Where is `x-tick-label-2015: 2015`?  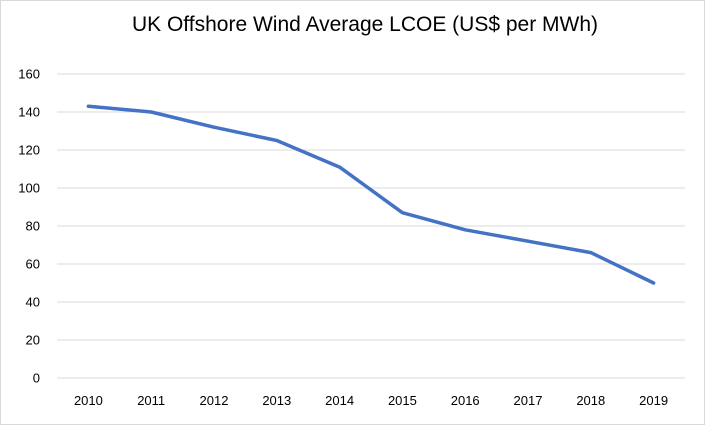
x-tick-label-2015: 2015 is located at coordinates (402, 400).